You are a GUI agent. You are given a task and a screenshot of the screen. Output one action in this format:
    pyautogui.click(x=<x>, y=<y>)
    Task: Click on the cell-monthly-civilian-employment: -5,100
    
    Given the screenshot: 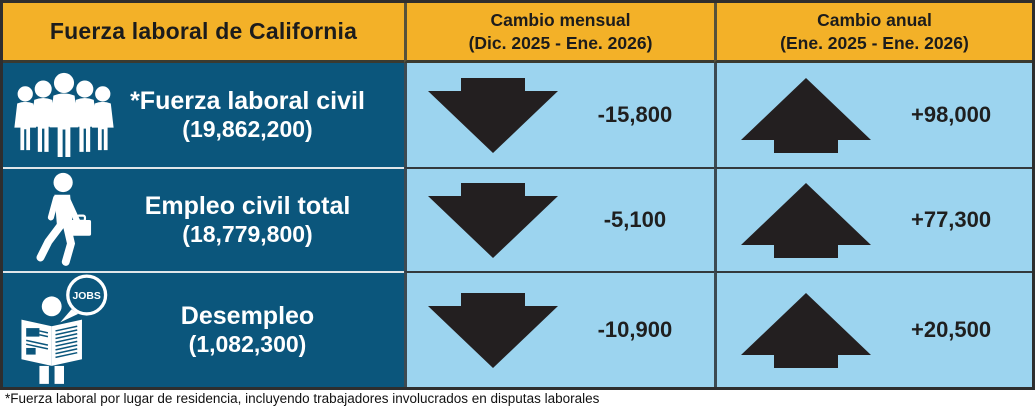 What is the action you would take?
    pyautogui.click(x=559, y=219)
    